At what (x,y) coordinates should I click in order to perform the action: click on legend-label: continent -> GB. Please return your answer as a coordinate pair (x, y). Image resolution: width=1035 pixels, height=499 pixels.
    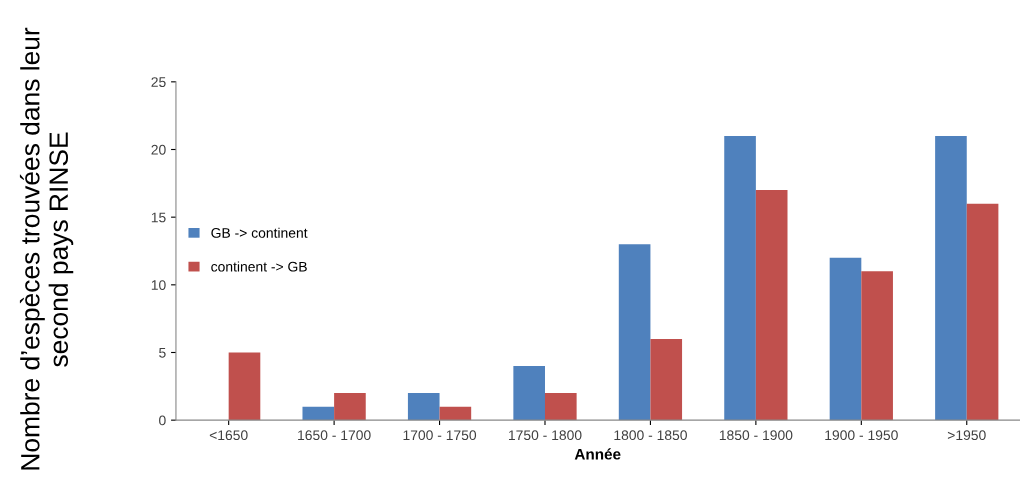
    Looking at the image, I should click on (259, 266).